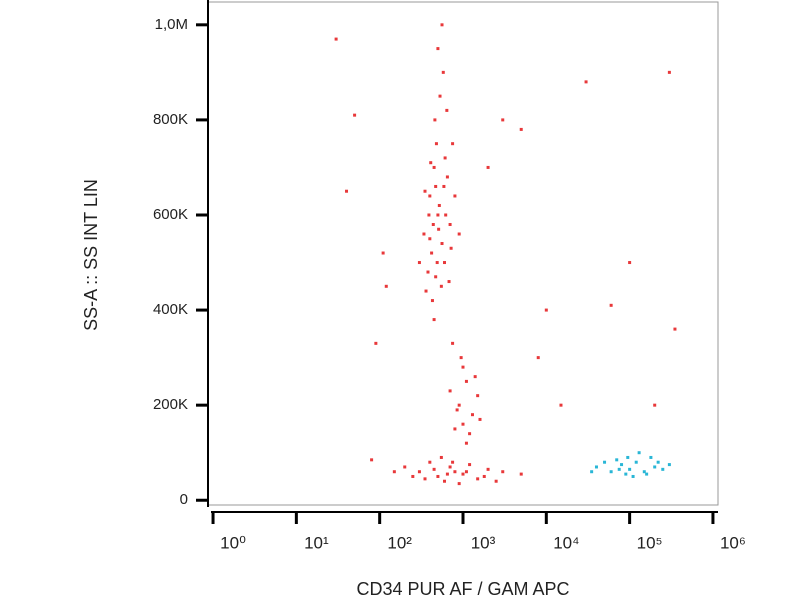 The height and width of the screenshot is (600, 800). What do you see at coordinates (184, 499) in the screenshot?
I see `y-tick-label: 0` at bounding box center [184, 499].